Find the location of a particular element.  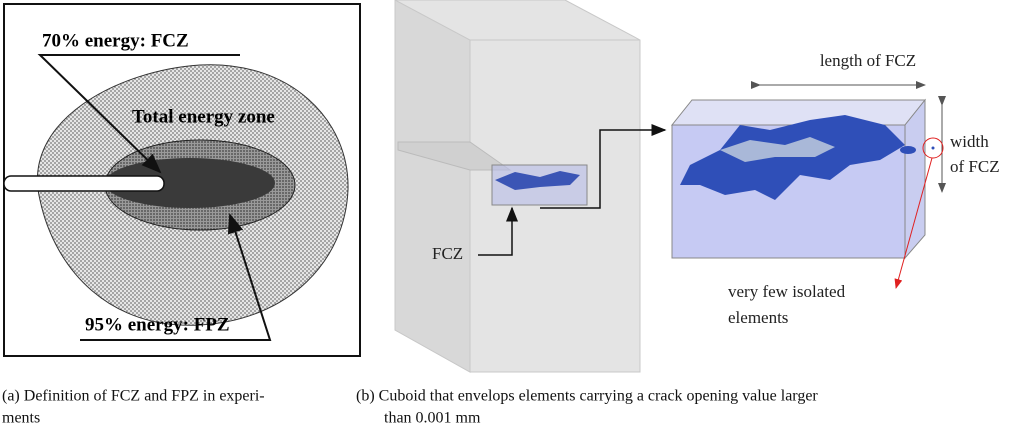

label: very few isolated is located at coordinates (787, 291).